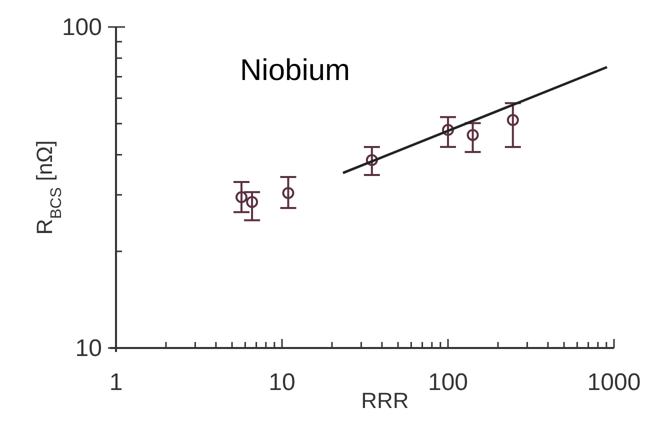 Image resolution: width=669 pixels, height=429 pixels. I want to click on x-tick-label: 100, so click(448, 382).